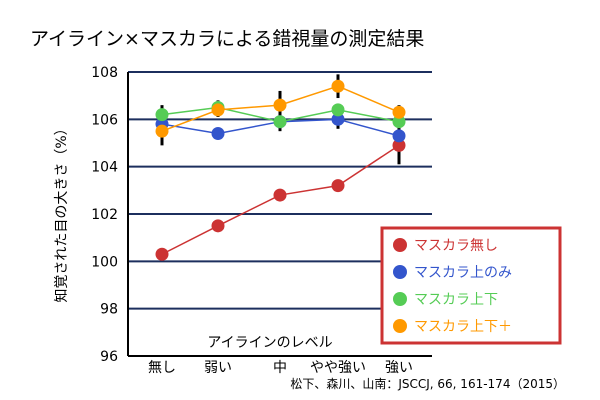 This screenshot has height=400, width=600. I want to click on x-tick-label: 強い, so click(399, 368).